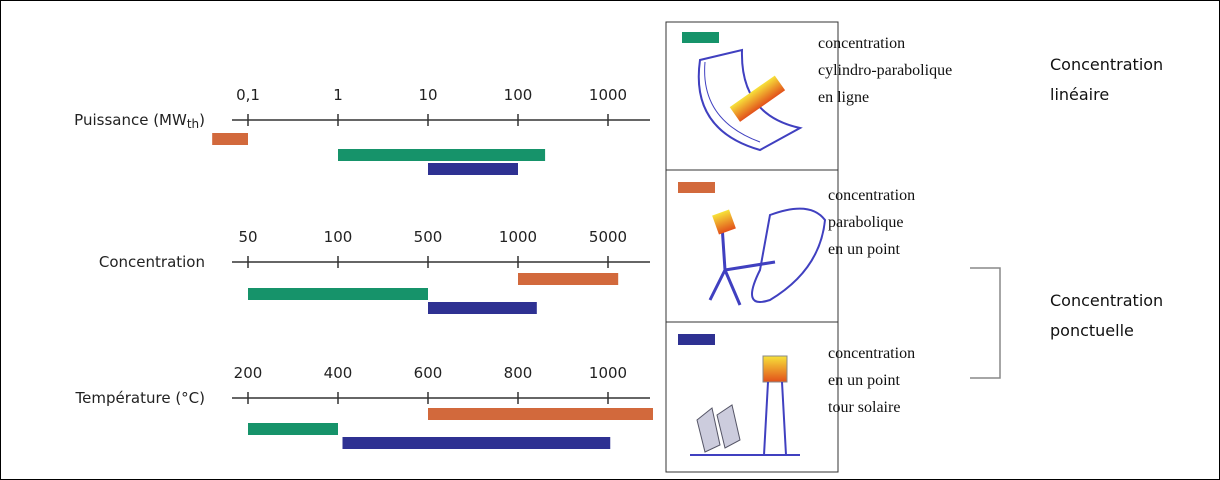 The height and width of the screenshot is (480, 1220). I want to click on receiver, so click(757, 98).